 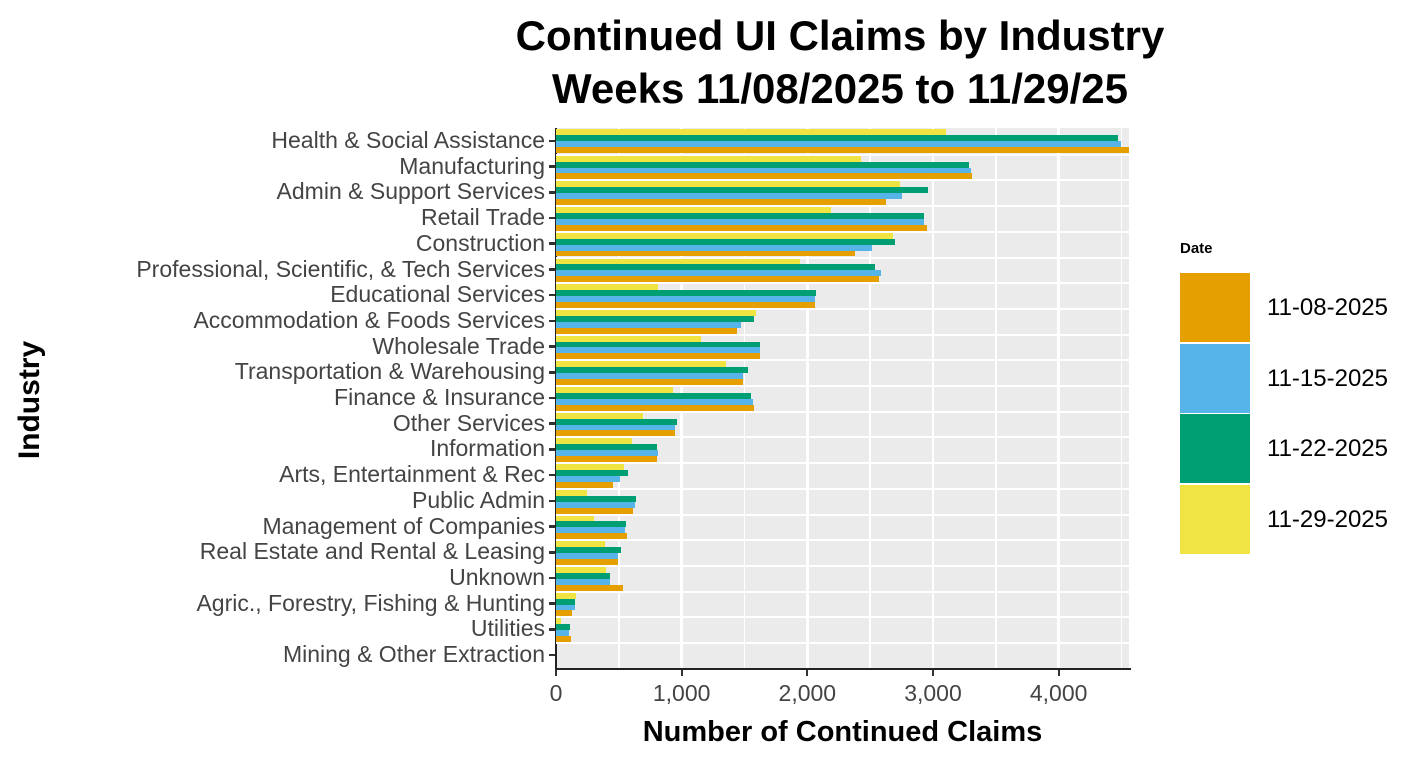 I want to click on legend-entry-11-08-2025: 11-08-2025, so click(x=1284, y=308).